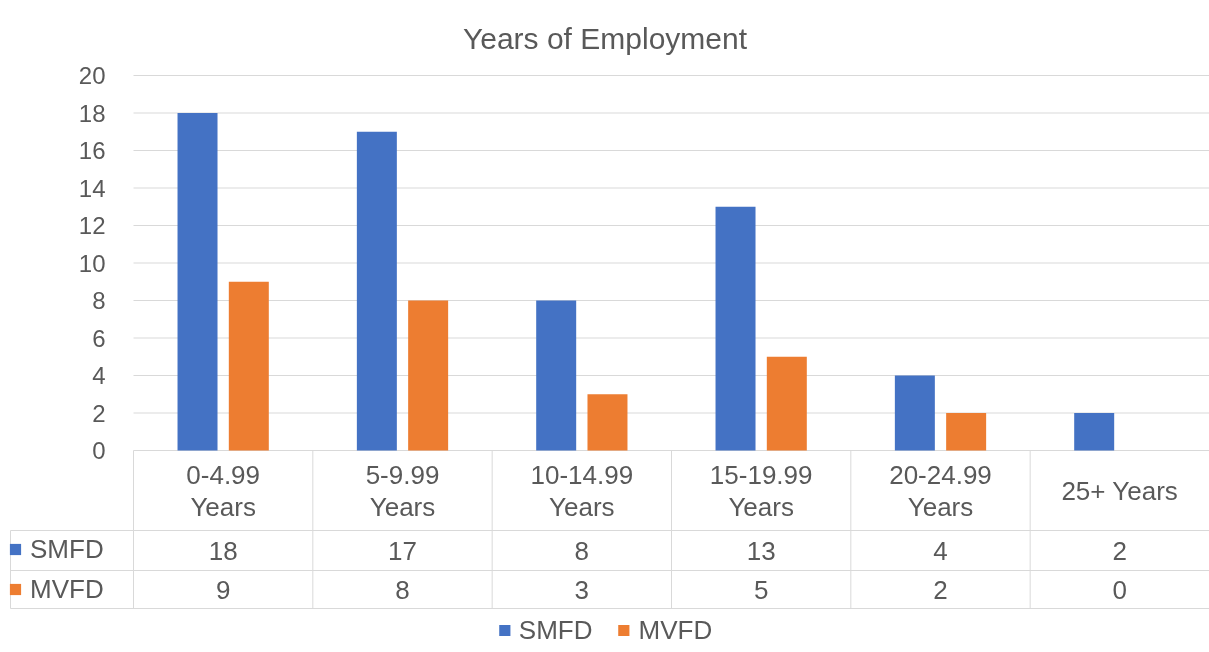  Describe the element at coordinates (67, 549) in the screenshot. I see `legend-label: SMFD` at that location.